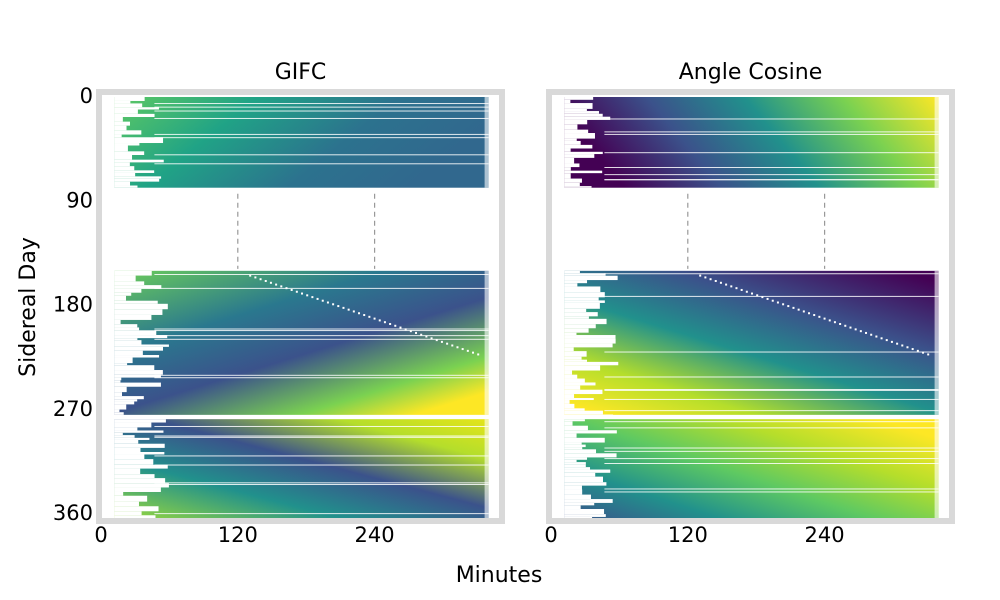  I want to click on x-tick-label: 240, so click(825, 535).